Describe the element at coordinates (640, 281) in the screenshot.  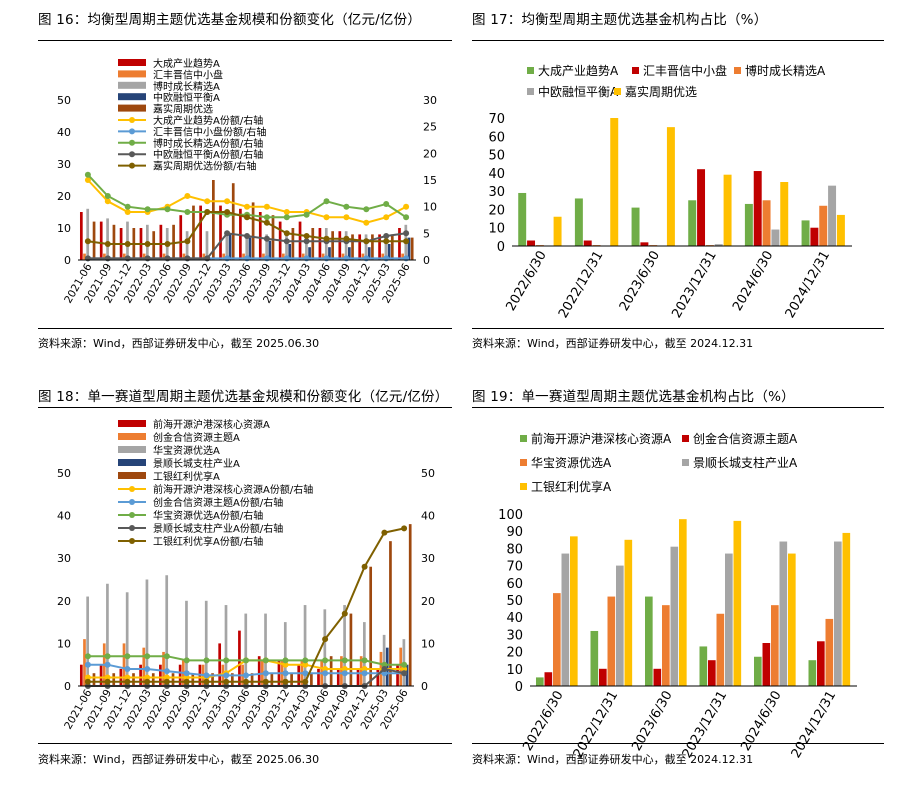
I see `x-tick-label: 2023/6/30` at that location.